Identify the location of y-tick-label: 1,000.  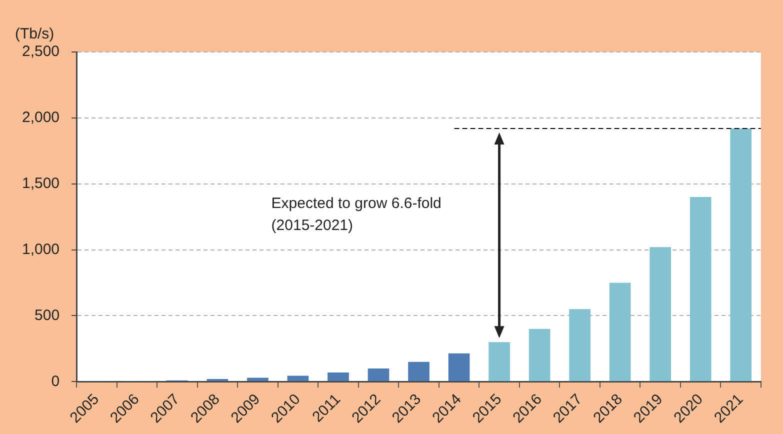
(41, 249).